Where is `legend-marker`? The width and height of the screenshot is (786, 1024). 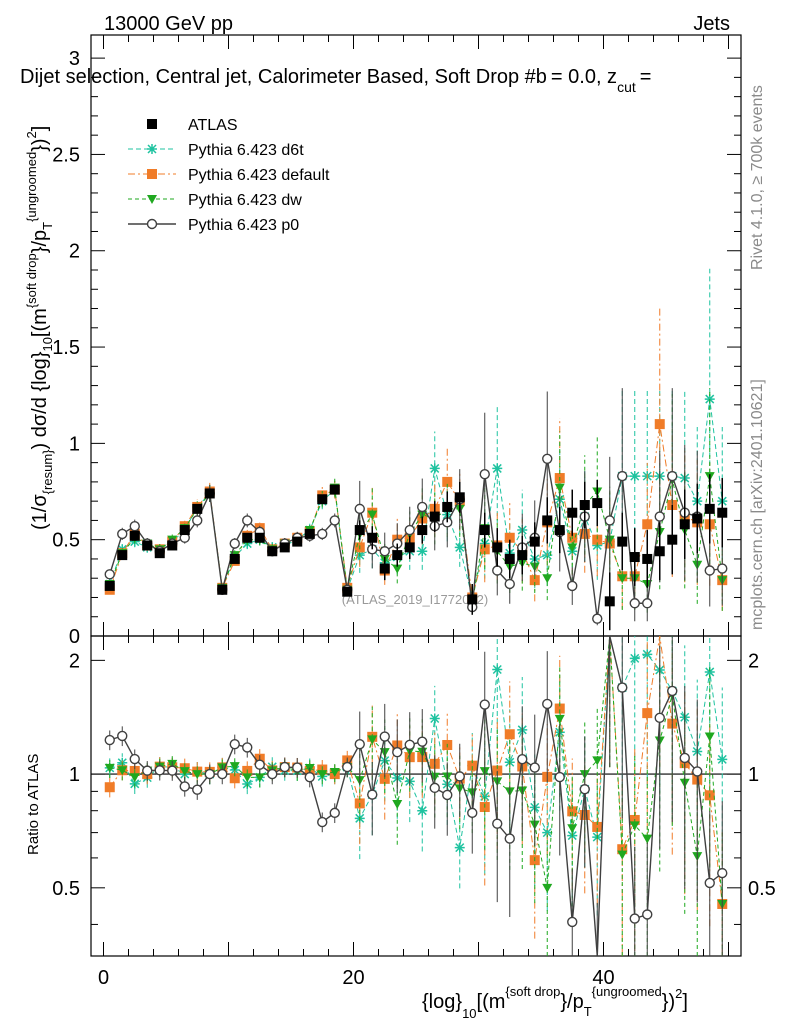
legend-marker is located at coordinates (152, 224).